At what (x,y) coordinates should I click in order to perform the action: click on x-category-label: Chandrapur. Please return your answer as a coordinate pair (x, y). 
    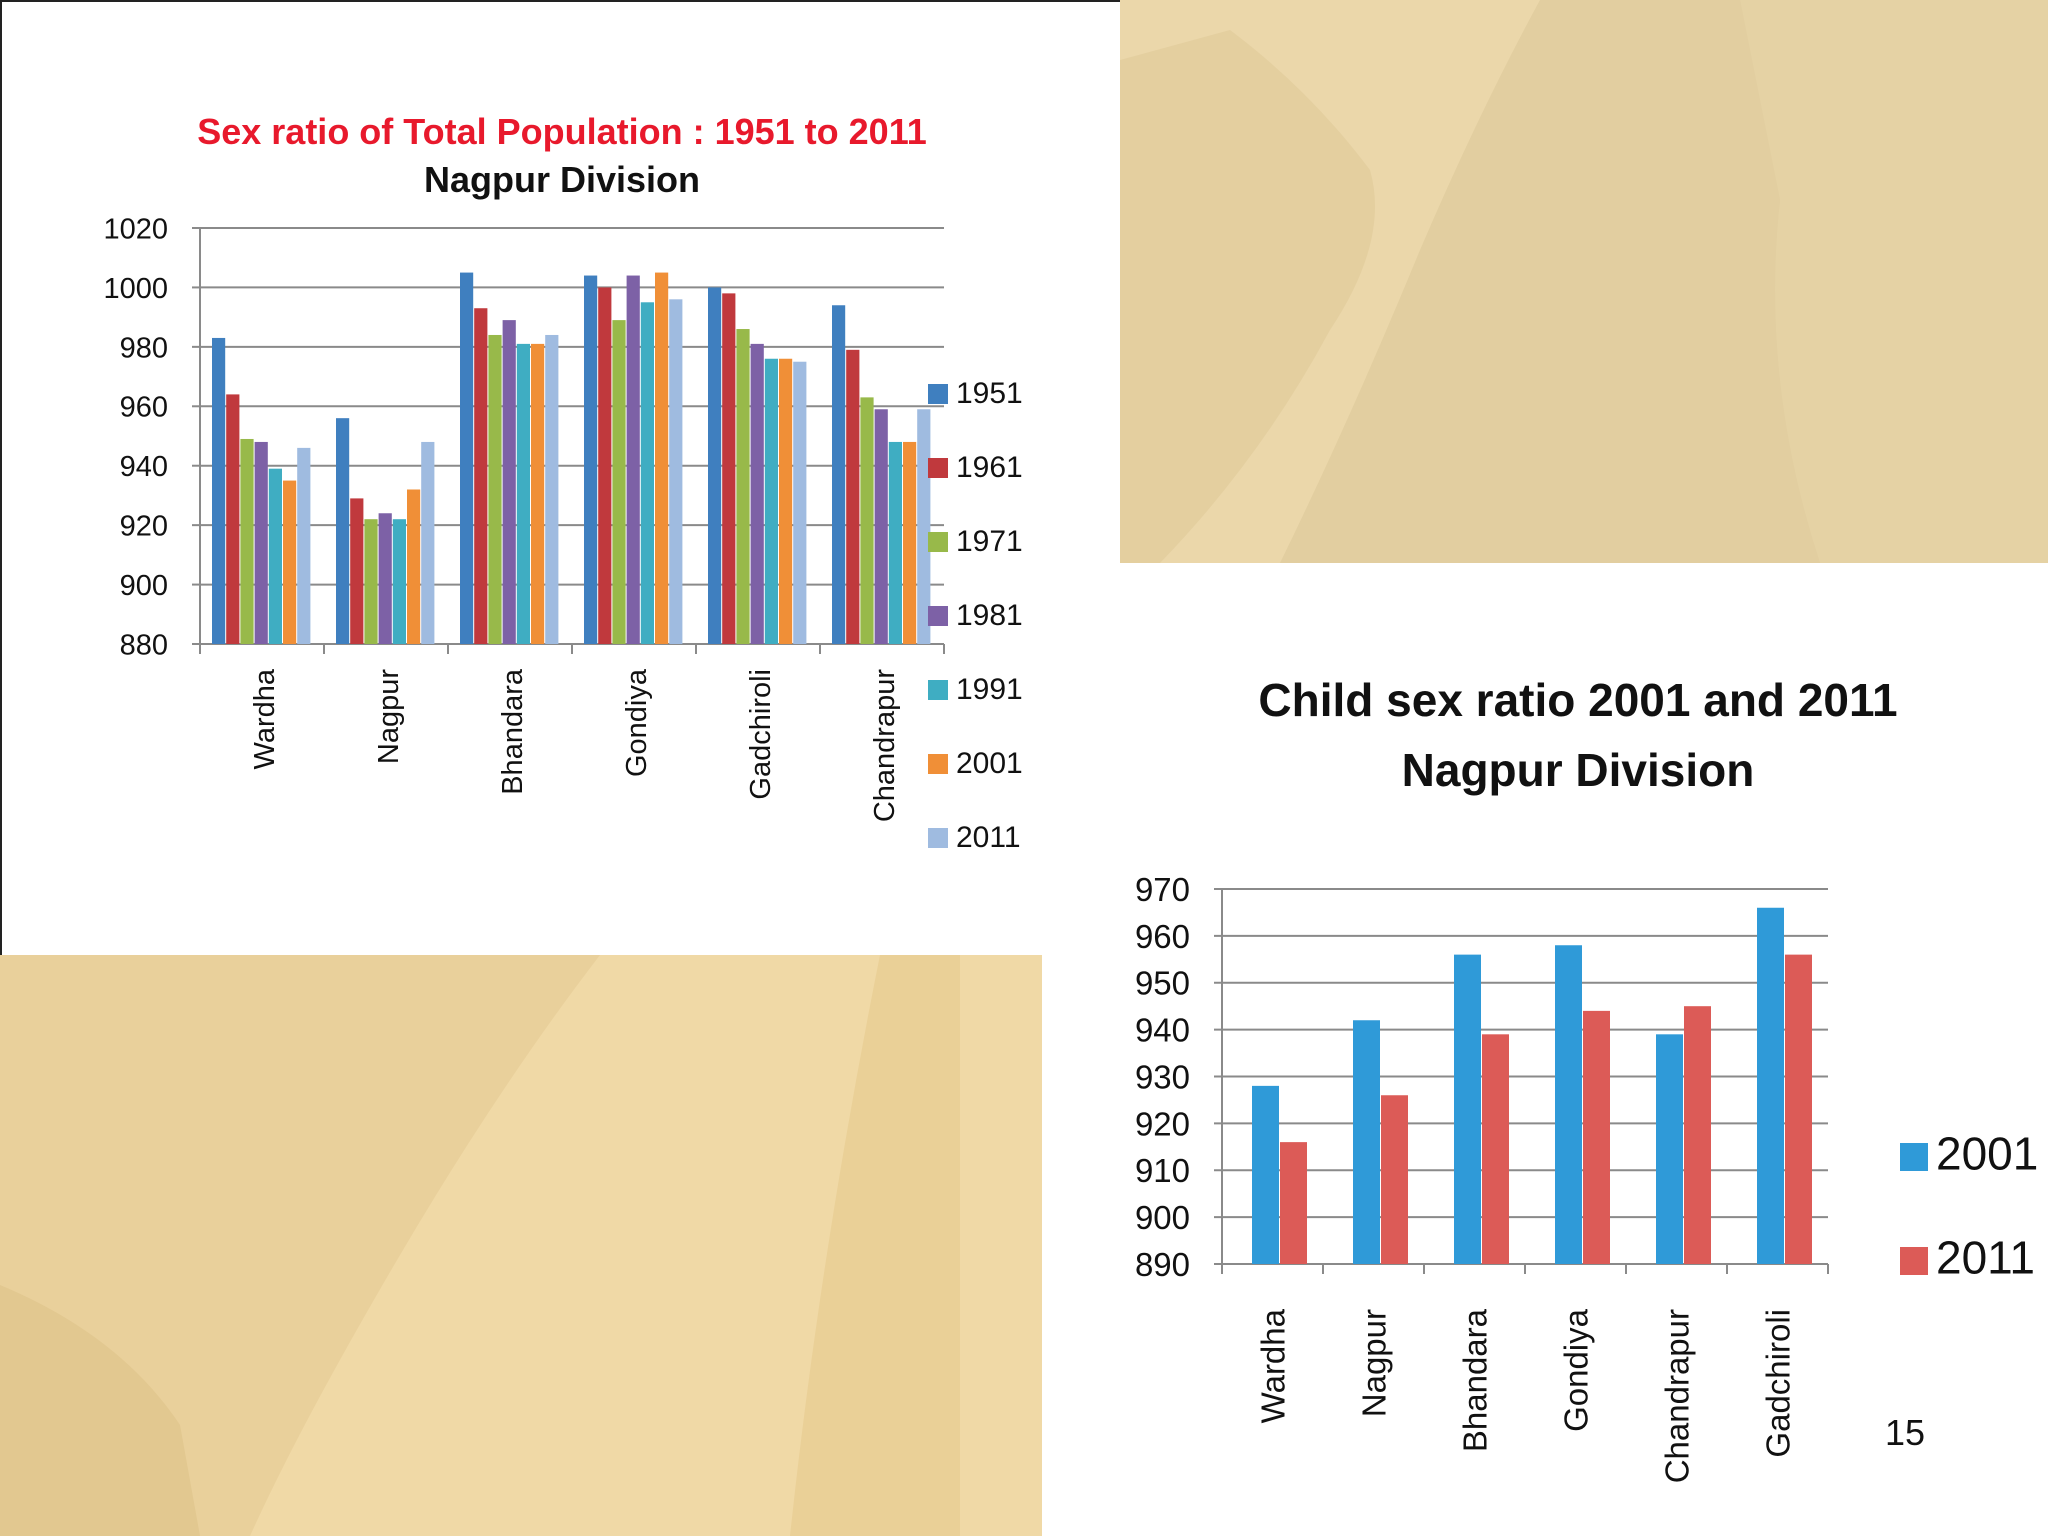
    Looking at the image, I should click on (1677, 1396).